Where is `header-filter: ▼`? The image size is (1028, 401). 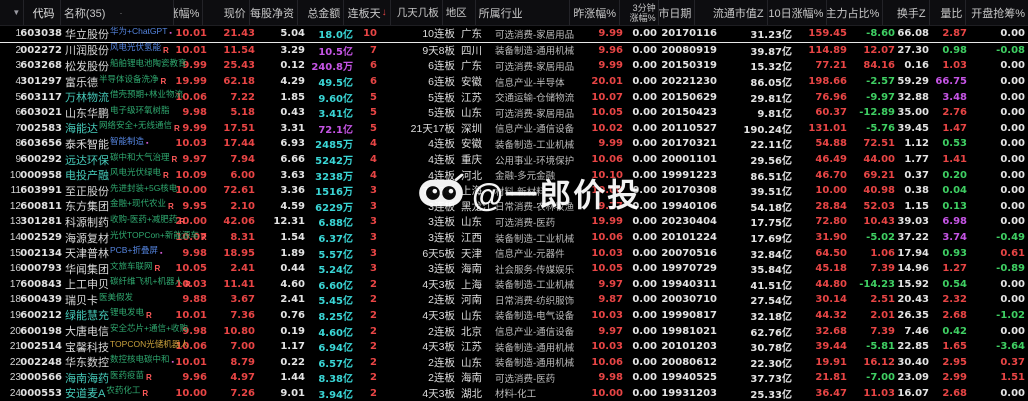
header-filter: ▼ is located at coordinates (11, 12).